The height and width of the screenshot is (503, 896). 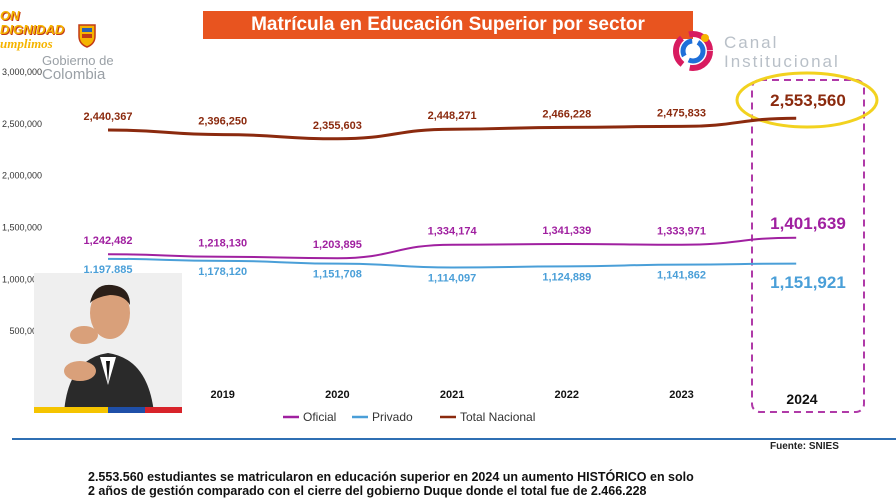 What do you see at coordinates (452, 128) in the screenshot?
I see `series-line-total-nacional` at bounding box center [452, 128].